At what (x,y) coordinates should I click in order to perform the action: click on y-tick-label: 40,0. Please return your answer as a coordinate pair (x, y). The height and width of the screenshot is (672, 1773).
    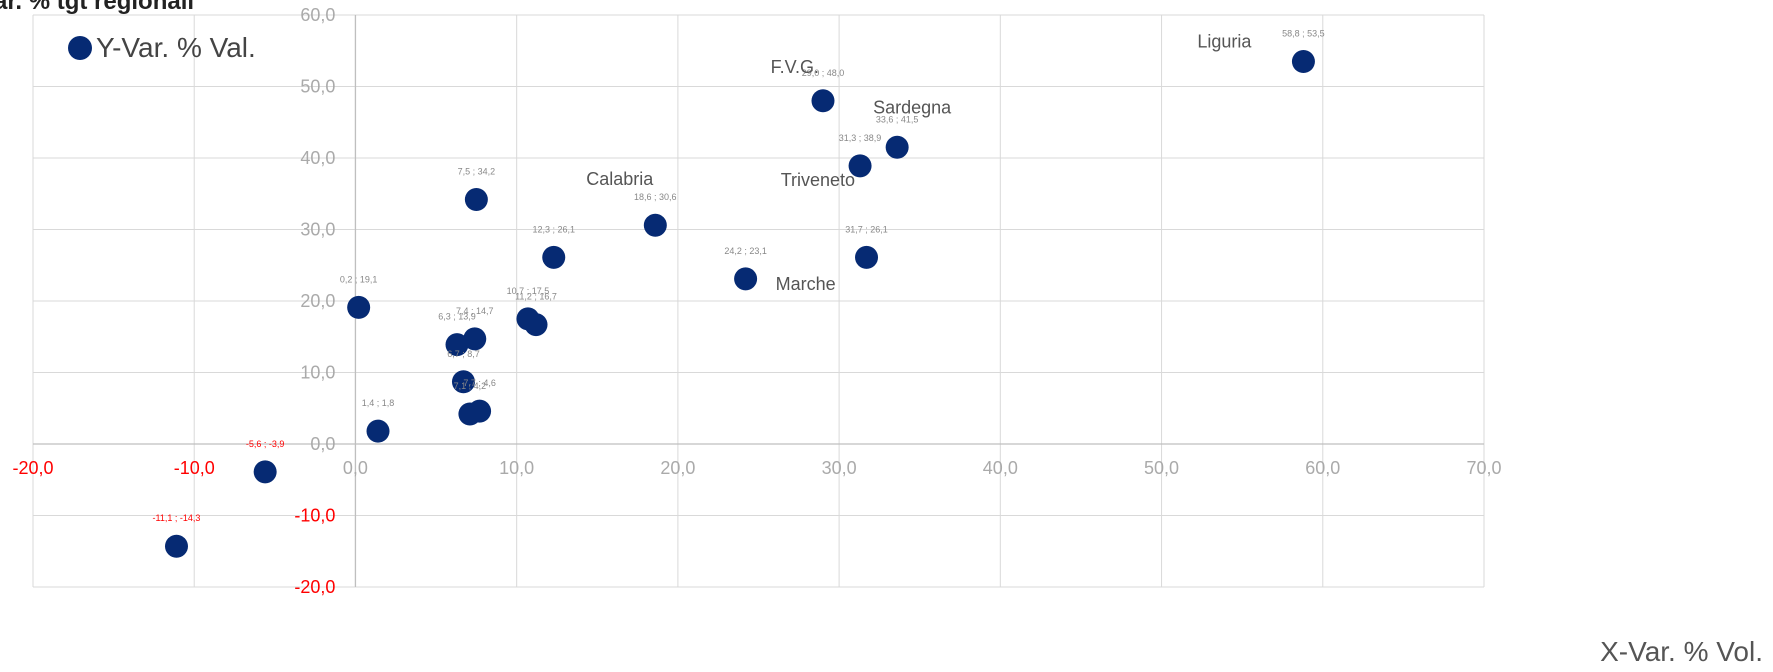
    Looking at the image, I should click on (317, 158).